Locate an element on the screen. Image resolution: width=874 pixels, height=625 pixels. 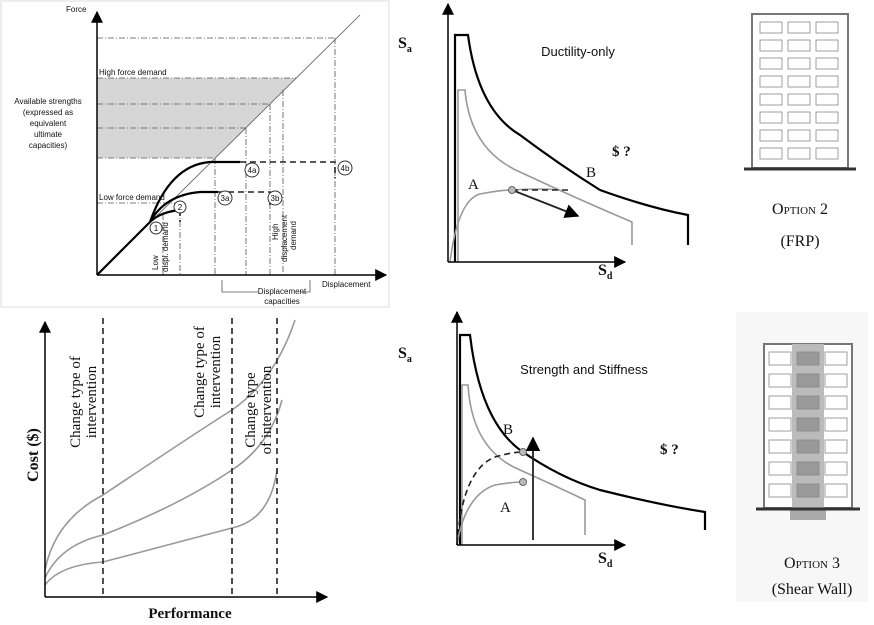
option-2-panel: Option 2 (FRP) is located at coordinates (800, 131).